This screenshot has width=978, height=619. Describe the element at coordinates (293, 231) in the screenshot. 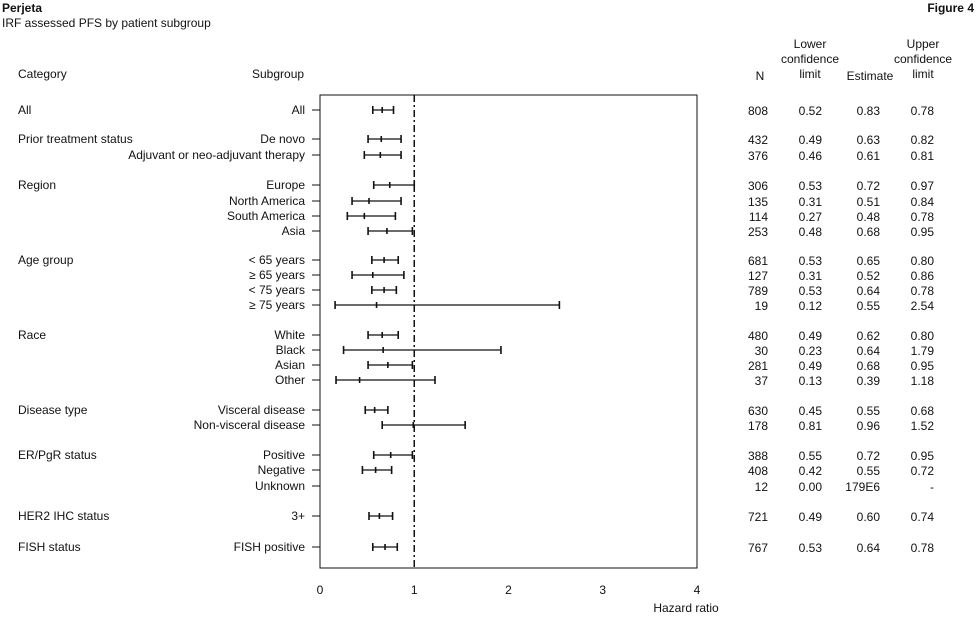

I see `subgroup-label: Asia` at that location.